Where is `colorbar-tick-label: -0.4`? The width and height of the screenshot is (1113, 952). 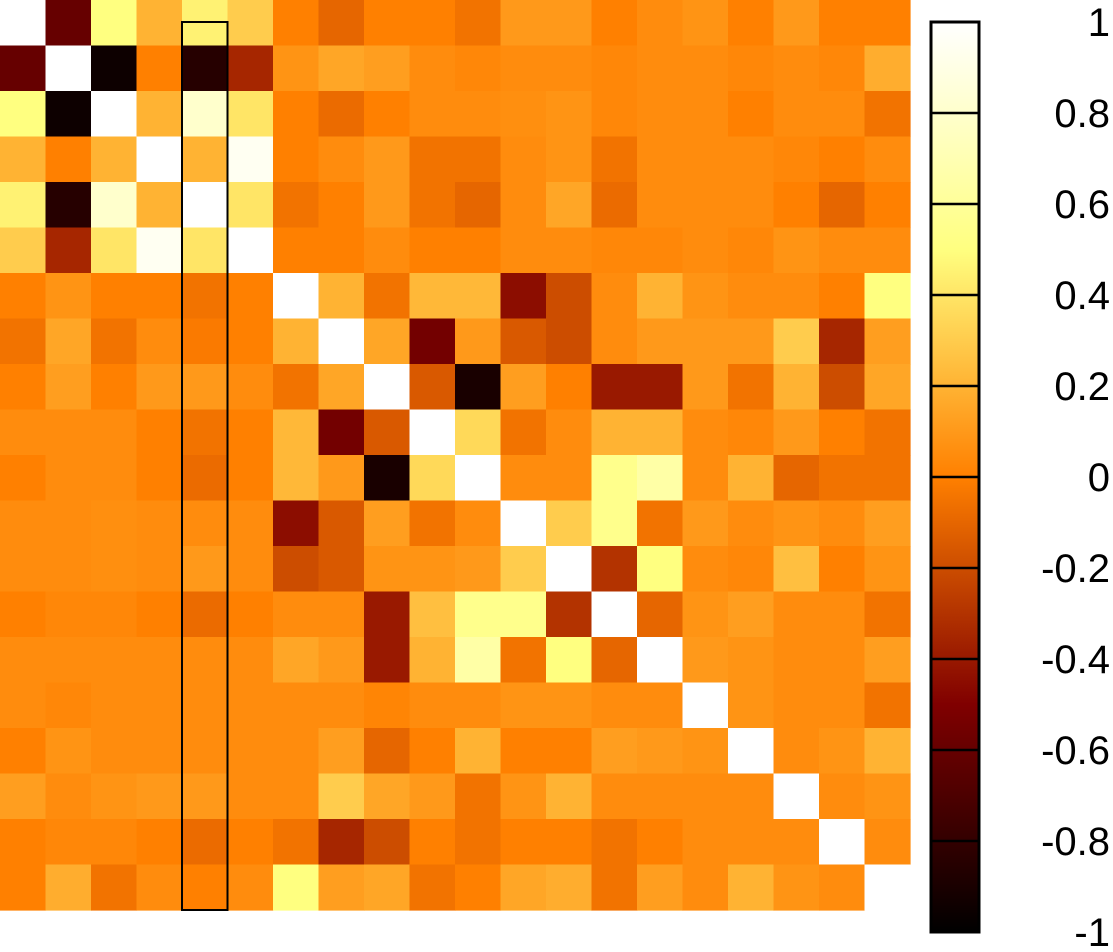
colorbar-tick-label: -0.4 is located at coordinates (1075, 660).